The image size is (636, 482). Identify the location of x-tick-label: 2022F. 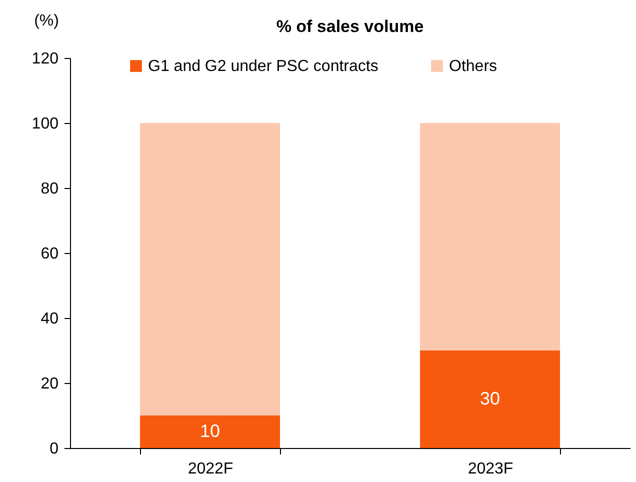
(211, 469).